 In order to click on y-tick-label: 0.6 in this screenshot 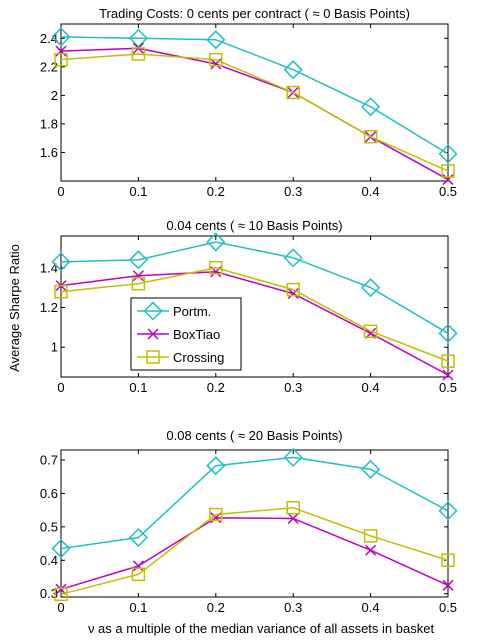, I will do `click(49, 493)`.